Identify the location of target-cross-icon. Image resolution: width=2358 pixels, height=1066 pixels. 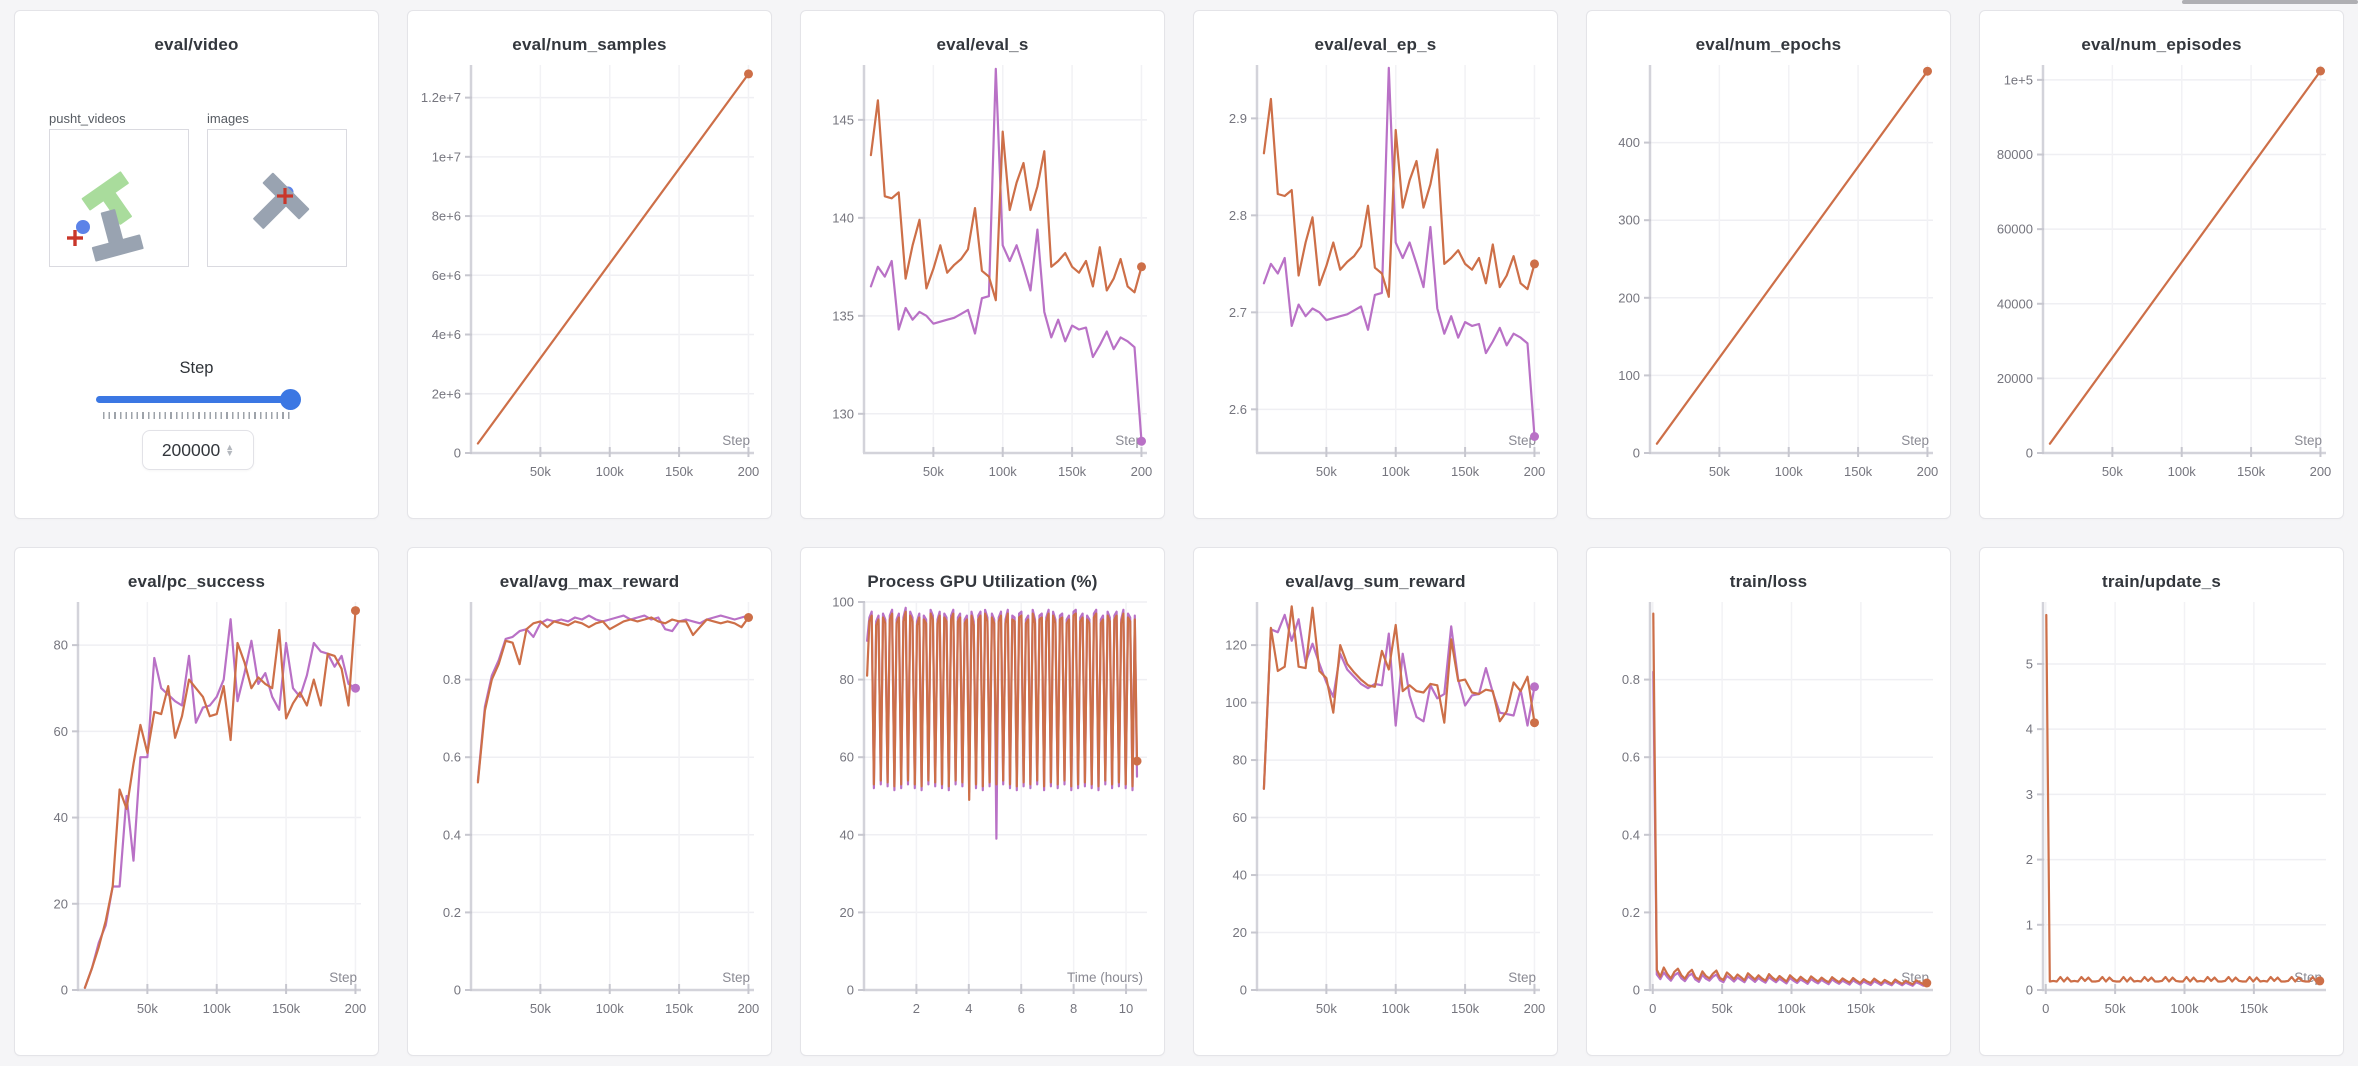
(75, 238).